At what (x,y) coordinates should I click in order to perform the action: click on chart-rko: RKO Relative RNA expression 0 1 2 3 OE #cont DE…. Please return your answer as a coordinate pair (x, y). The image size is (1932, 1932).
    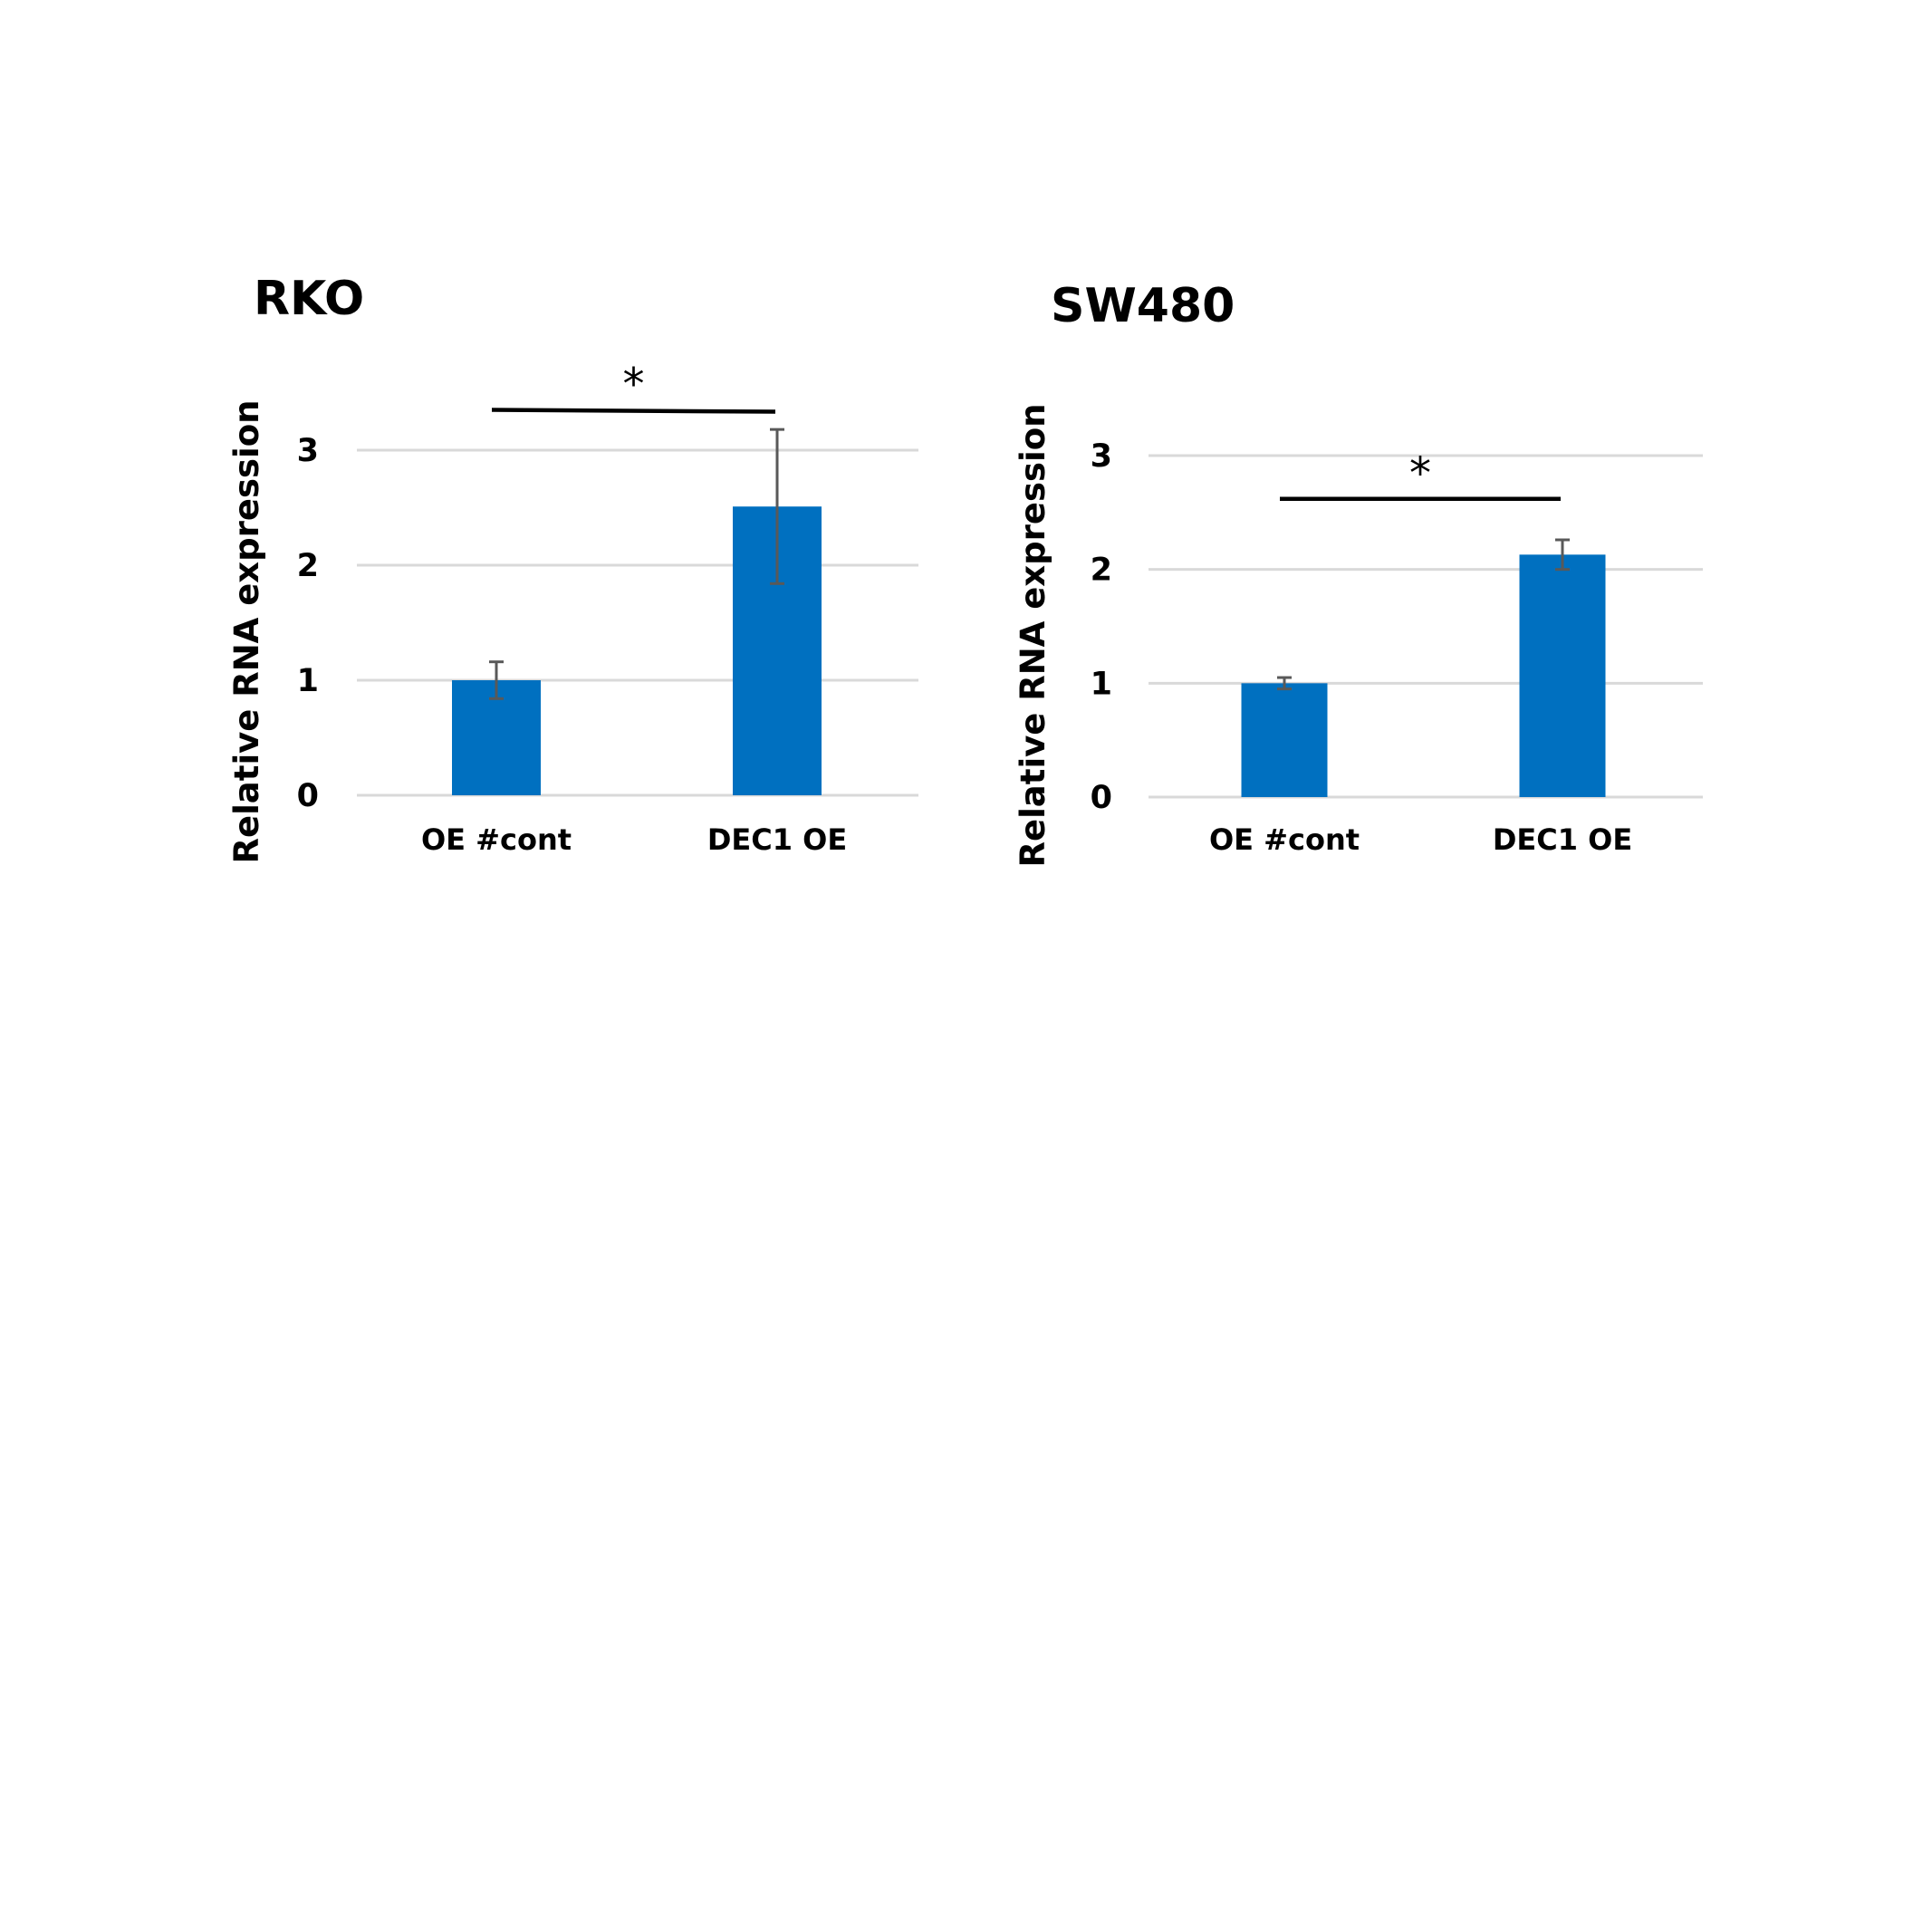
    Looking at the image, I should click on (572, 567).